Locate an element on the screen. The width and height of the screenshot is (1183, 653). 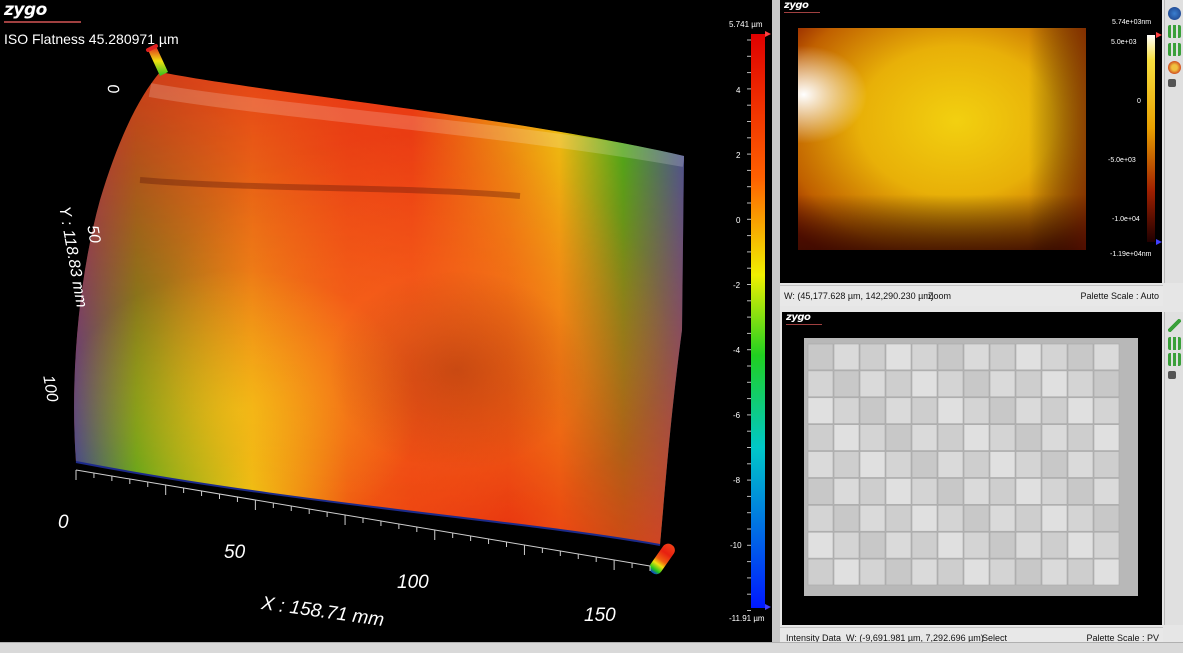
colorbar-tick: -5.0e+03 is located at coordinates (1122, 160).